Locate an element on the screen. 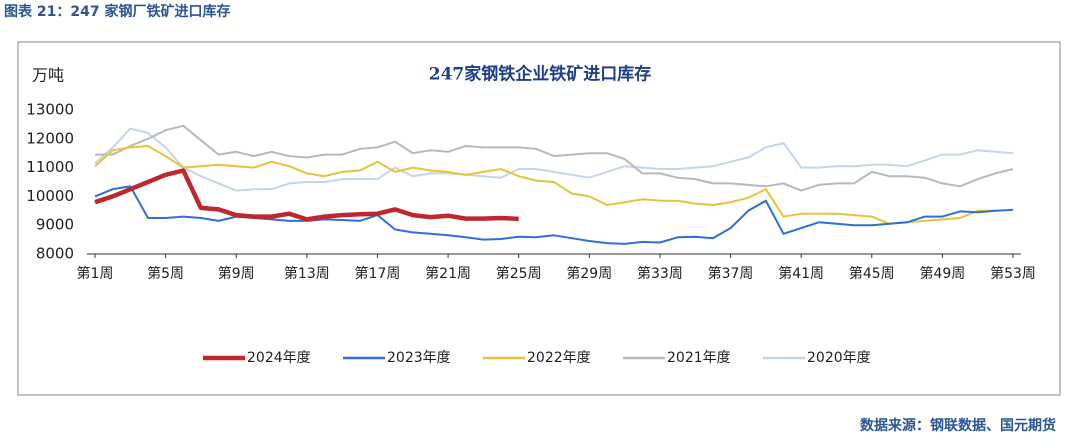  x-tick-label: 第5周 is located at coordinates (165, 273).